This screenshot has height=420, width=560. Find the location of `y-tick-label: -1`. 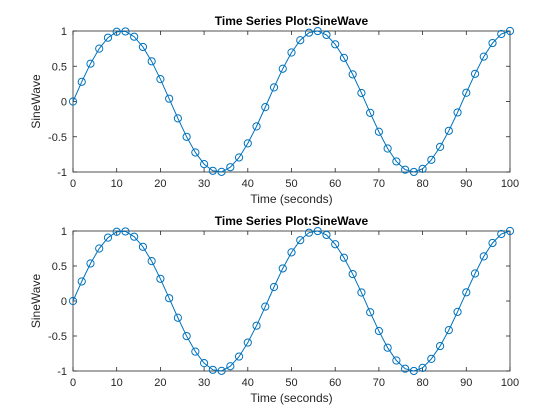

y-tick-label: -1 is located at coordinates (62, 173).